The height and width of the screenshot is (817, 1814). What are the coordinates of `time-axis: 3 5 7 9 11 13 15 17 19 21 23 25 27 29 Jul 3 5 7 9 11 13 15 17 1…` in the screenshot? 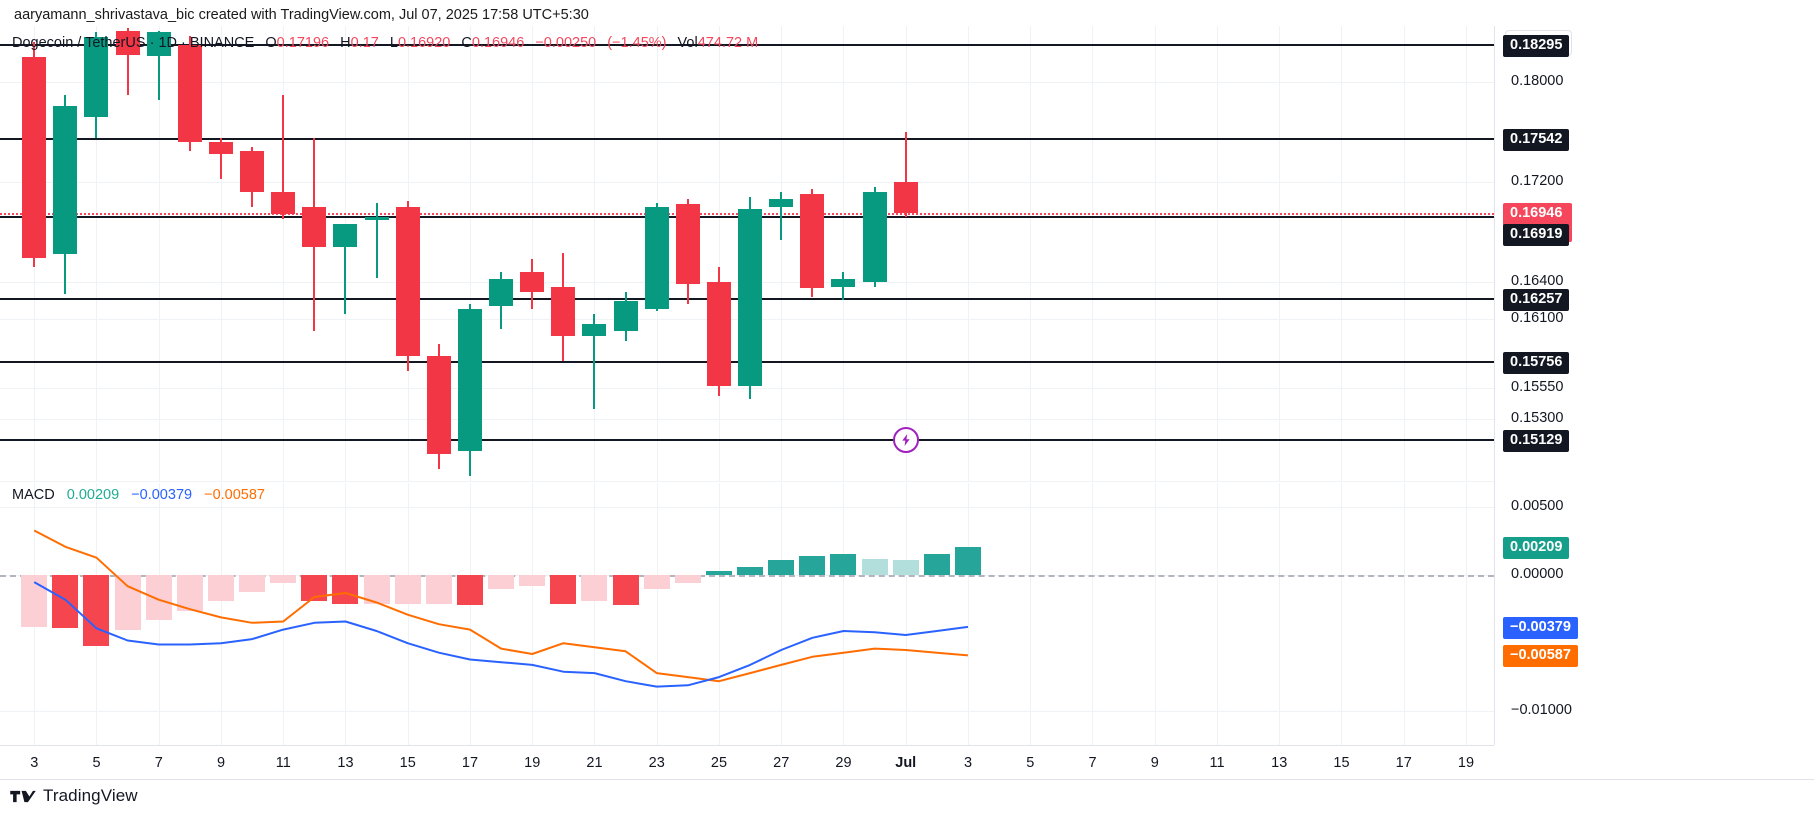 It's located at (747, 762).